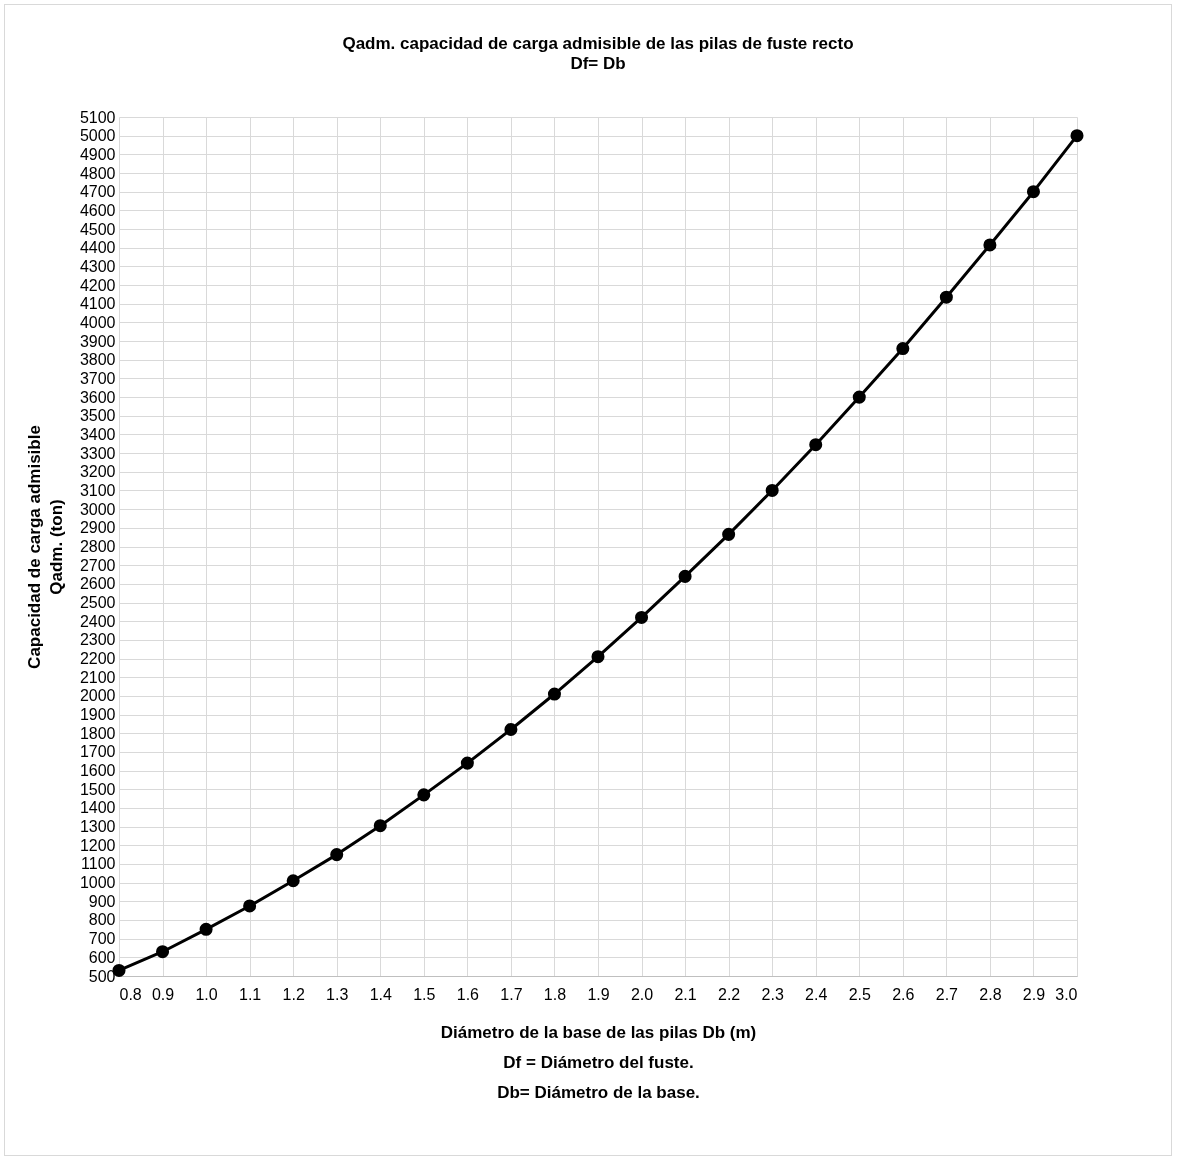 The width and height of the screenshot is (1180, 1164). Describe the element at coordinates (772, 994) in the screenshot. I see `x-tick-label: 2.3` at that location.